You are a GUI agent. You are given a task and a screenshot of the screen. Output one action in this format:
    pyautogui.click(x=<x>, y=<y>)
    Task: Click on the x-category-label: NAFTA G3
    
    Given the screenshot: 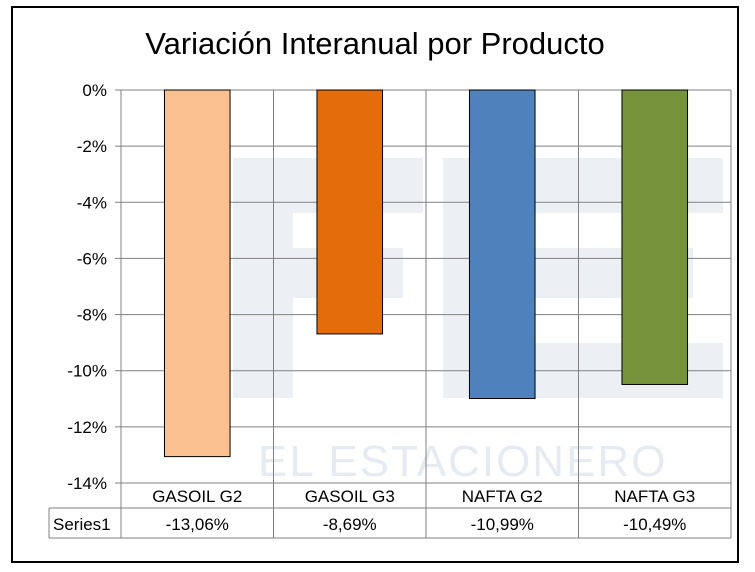 What is the action you would take?
    pyautogui.click(x=654, y=496)
    